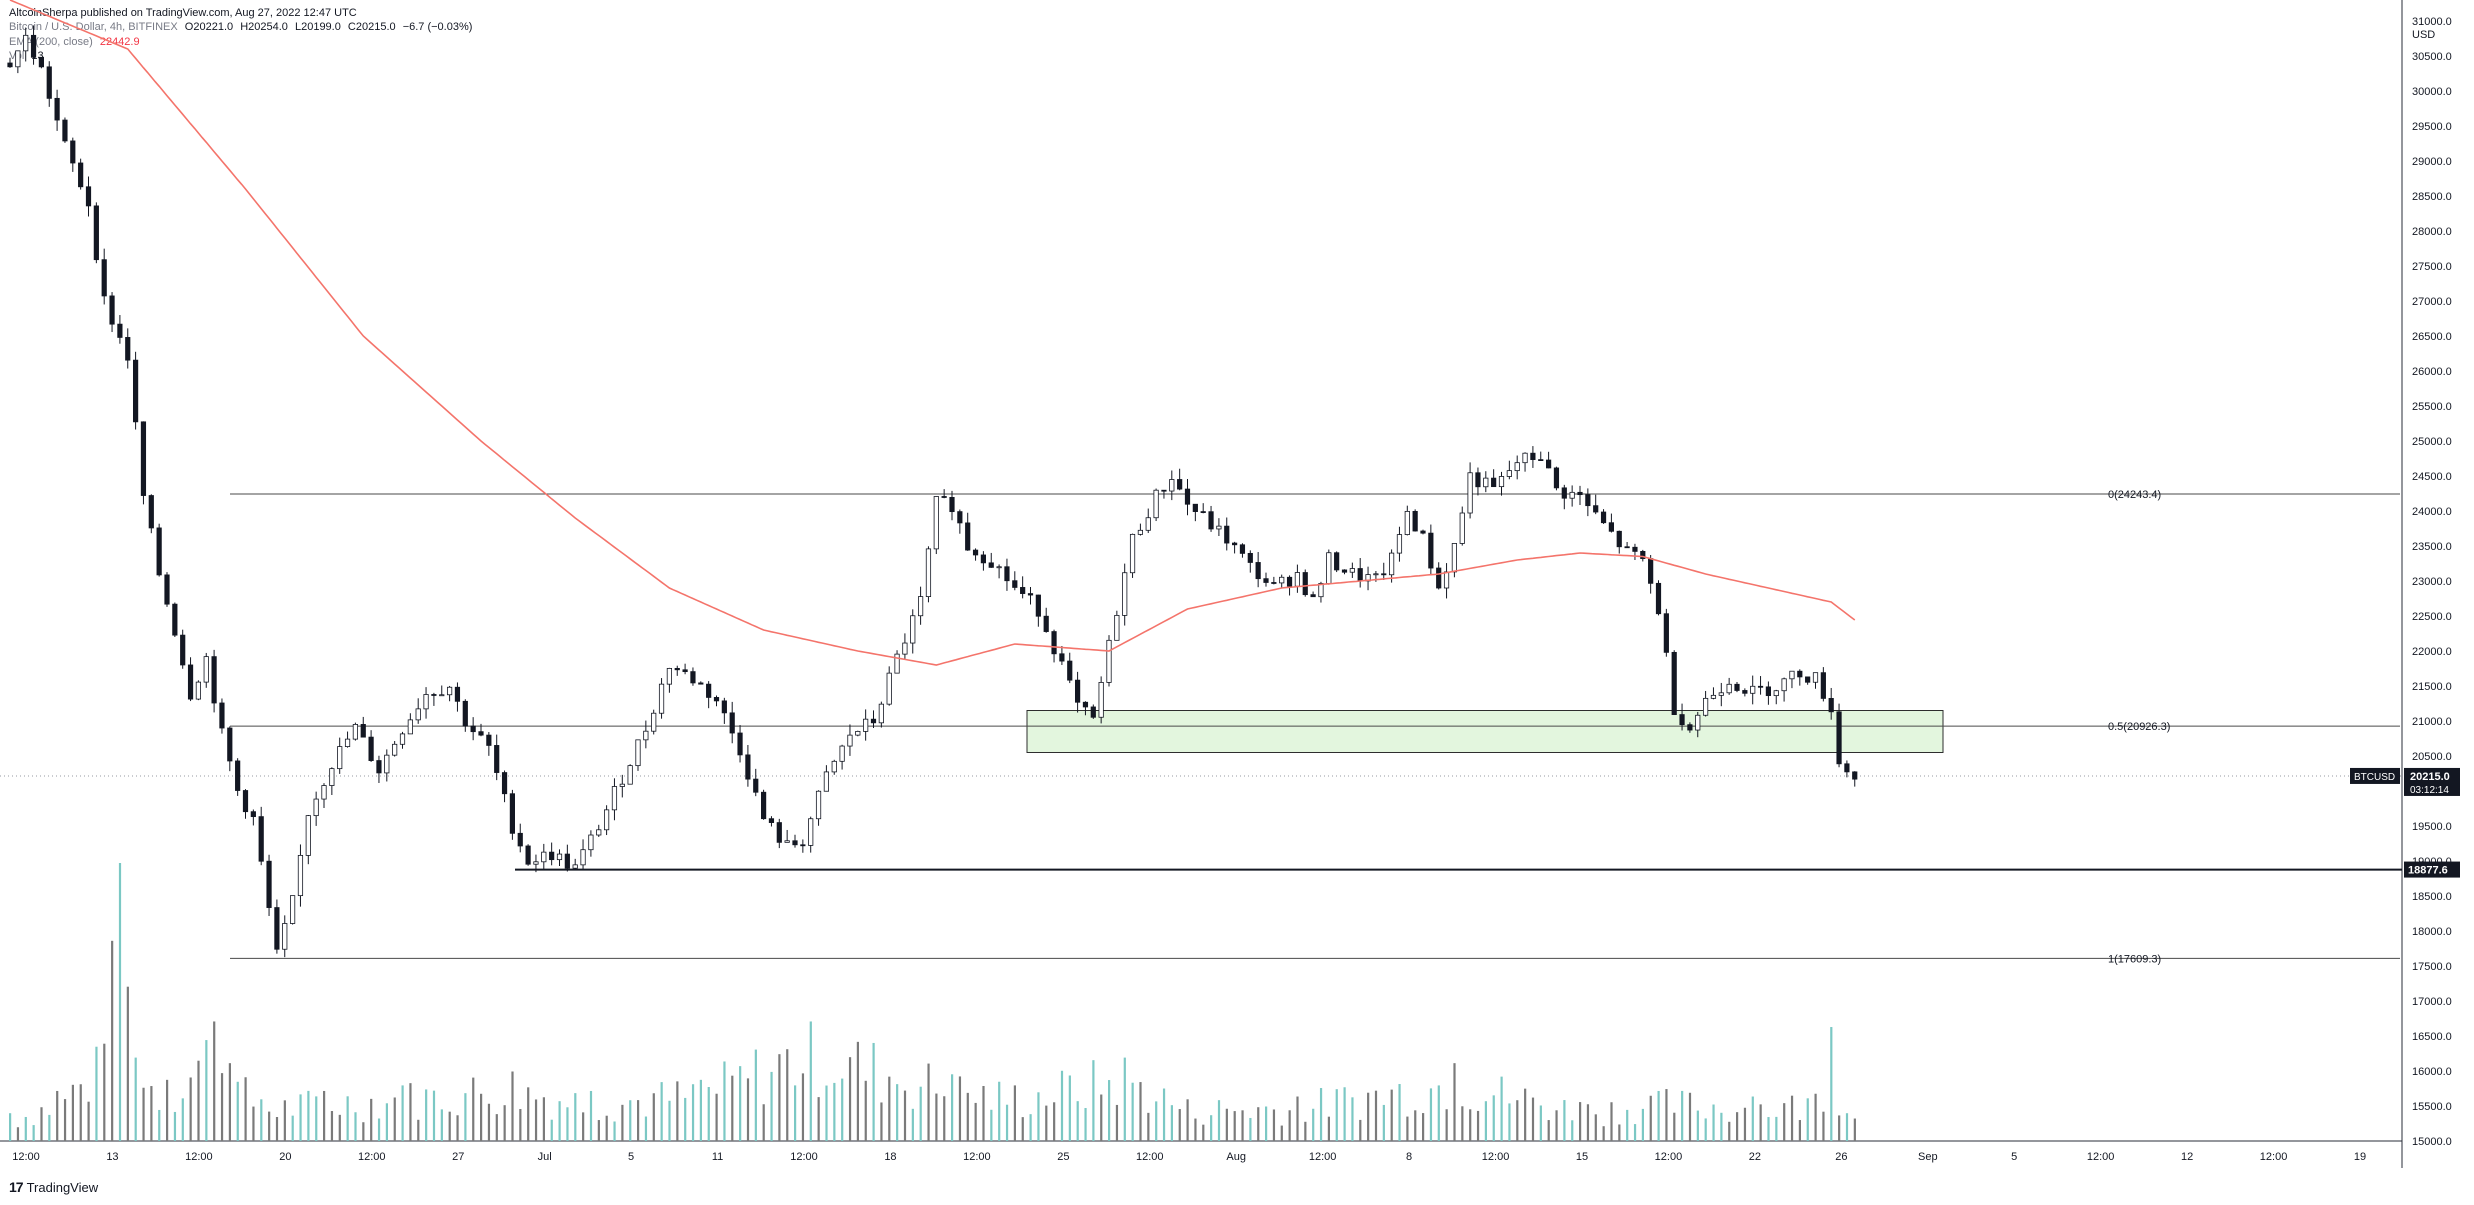 This screenshot has height=1205, width=2474. What do you see at coordinates (209, 27) in the screenshot?
I see `ohlc-open: O20221.0` at bounding box center [209, 27].